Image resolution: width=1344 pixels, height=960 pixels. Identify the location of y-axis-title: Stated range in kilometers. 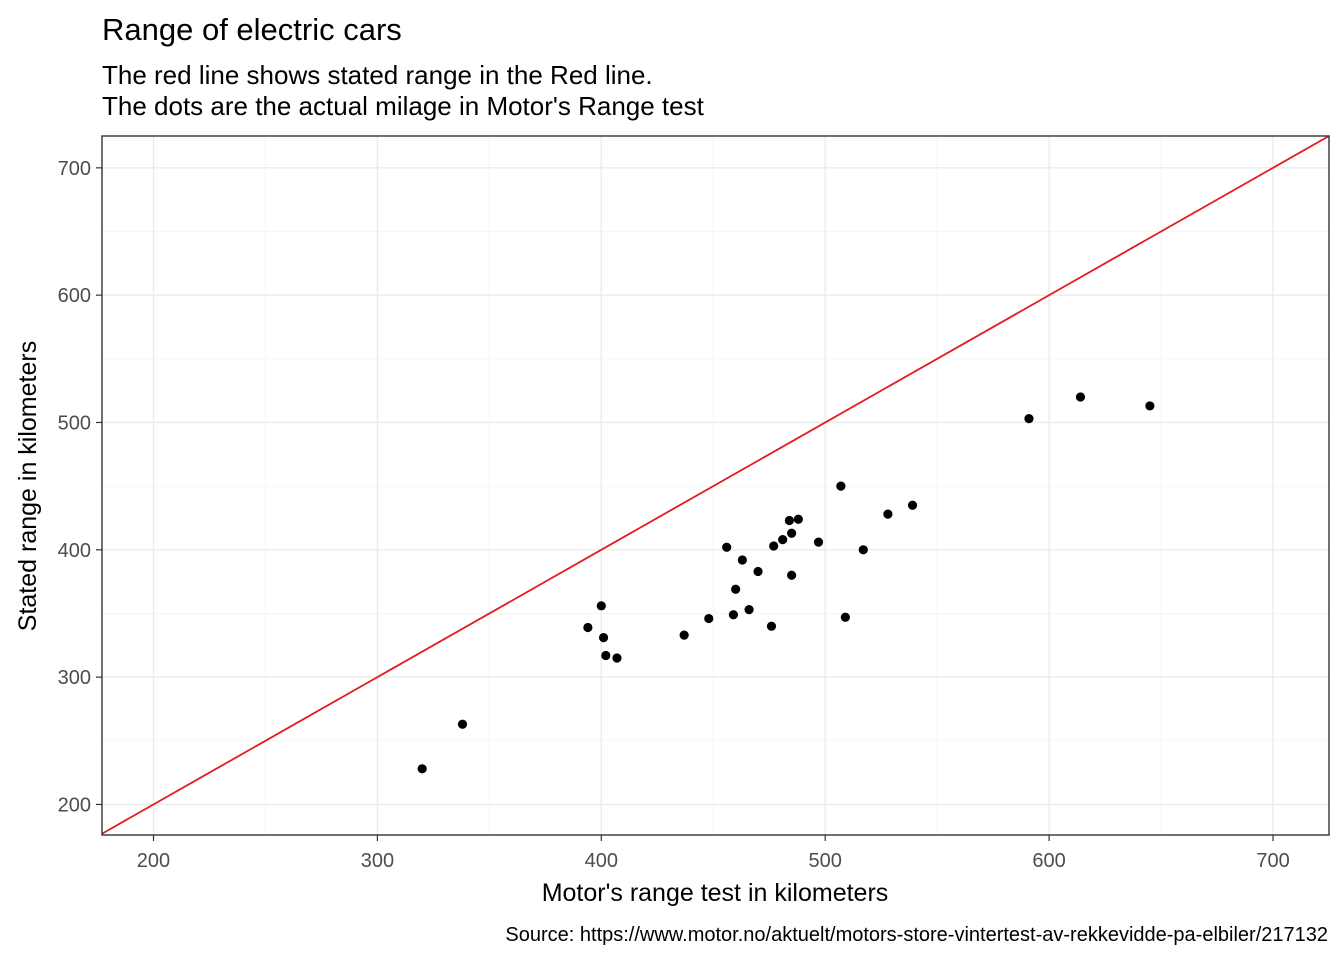
(28, 486).